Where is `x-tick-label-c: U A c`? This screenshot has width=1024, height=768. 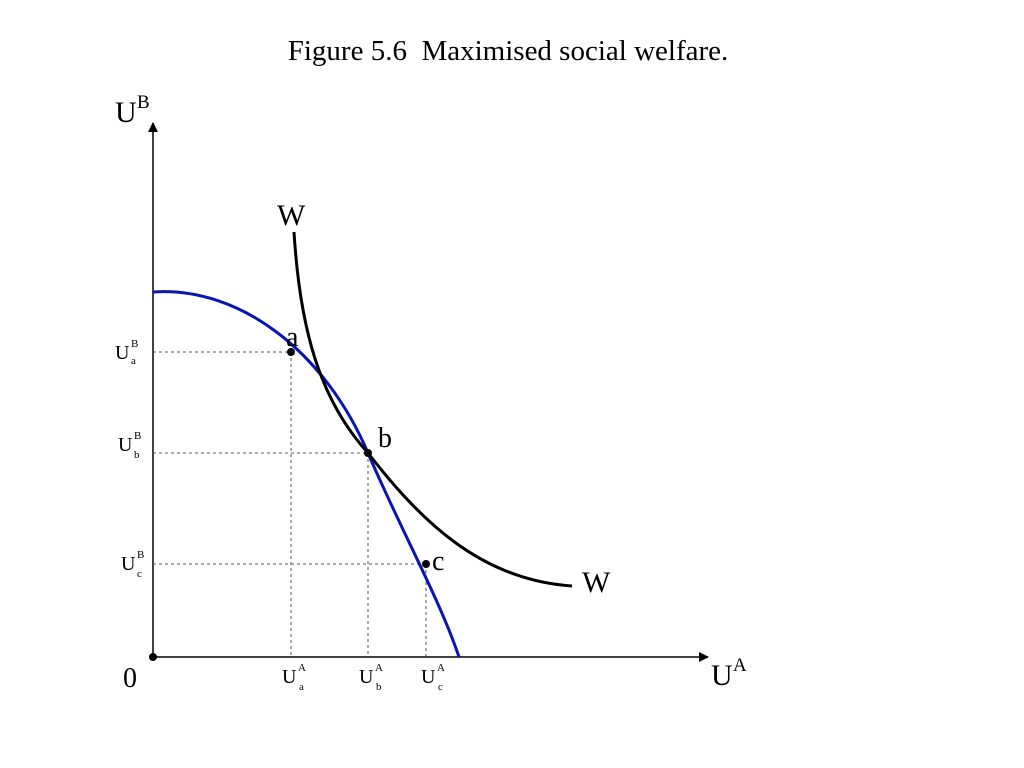
x-tick-label-c: U A c is located at coordinates (433, 677).